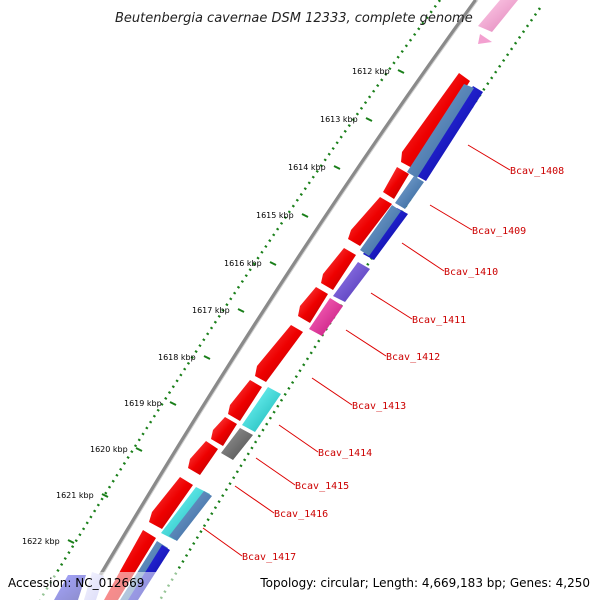 This screenshot has width=600, height=600. I want to click on kbp-label: 1616 kbp, so click(243, 263).